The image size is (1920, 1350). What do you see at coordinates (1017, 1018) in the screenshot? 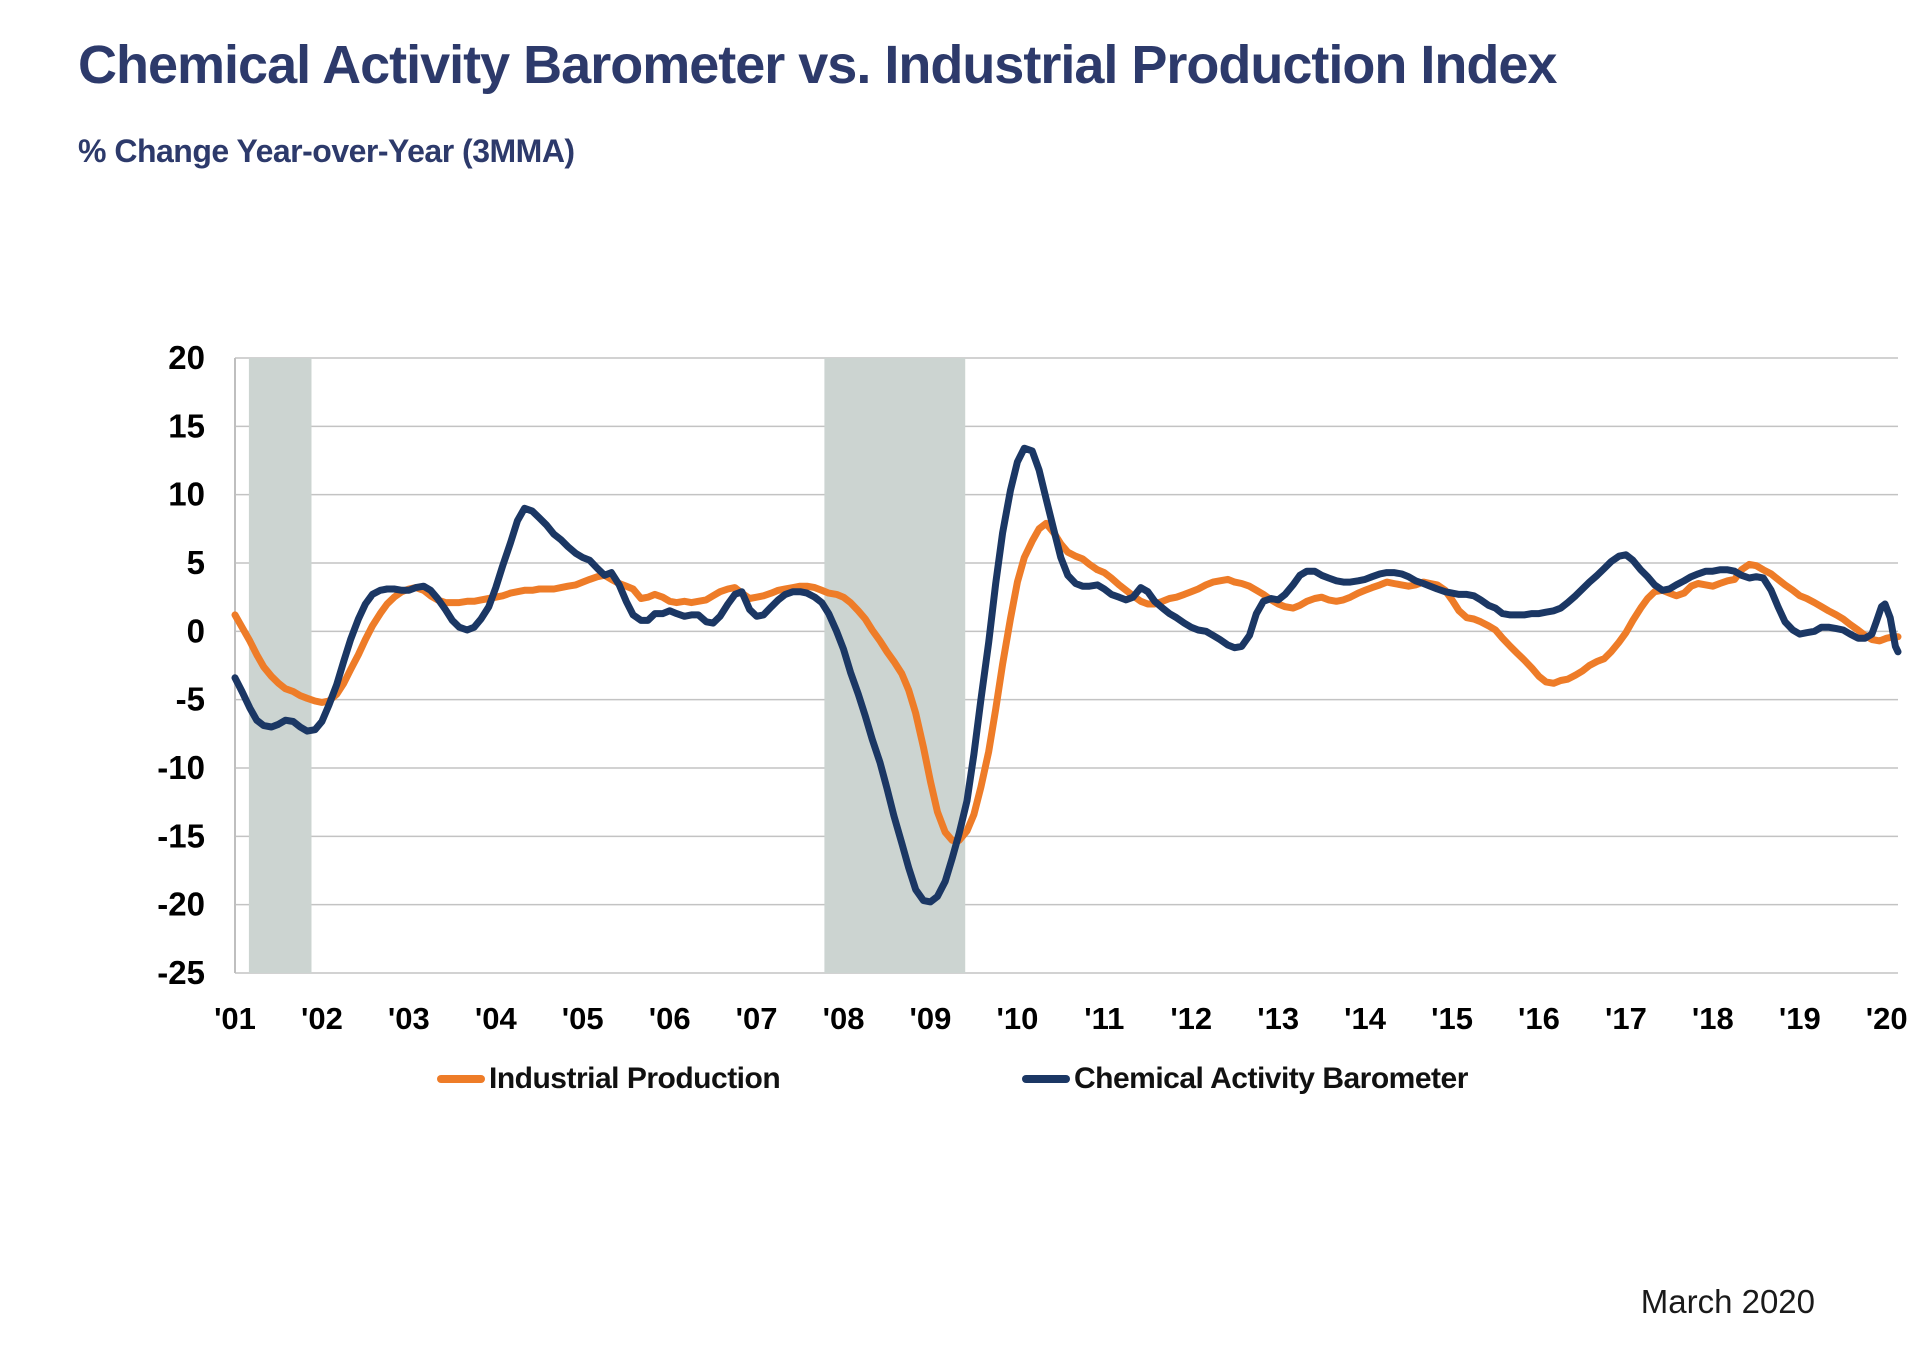
I see `x-axis-tick-label: '10` at bounding box center [1017, 1018].